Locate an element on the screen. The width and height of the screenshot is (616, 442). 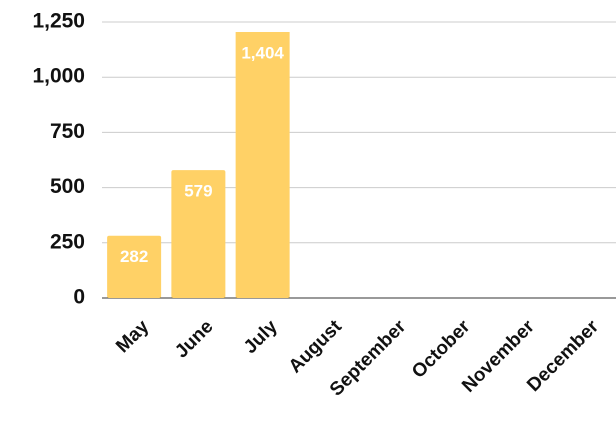
x-tick-label: June is located at coordinates (194, 339).